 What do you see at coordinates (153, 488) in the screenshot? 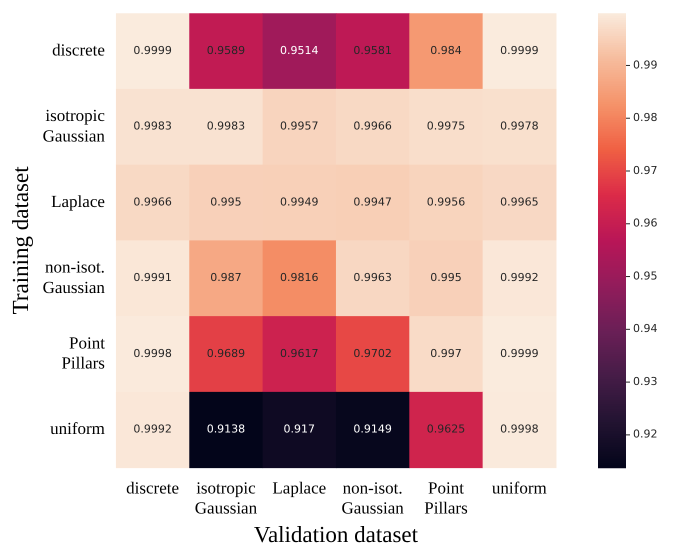
I see `x-tick-label: discrete` at bounding box center [153, 488].